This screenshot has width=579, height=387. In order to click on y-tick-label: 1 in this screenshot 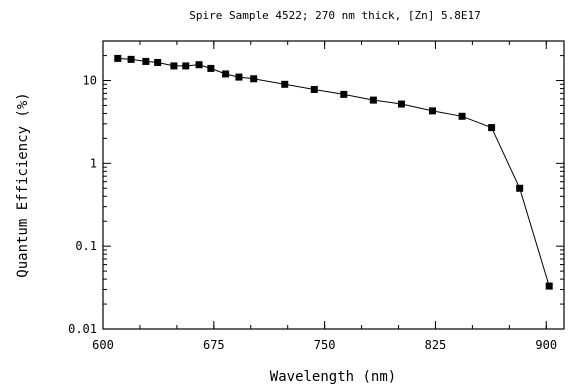, I will do `click(93, 163)`.